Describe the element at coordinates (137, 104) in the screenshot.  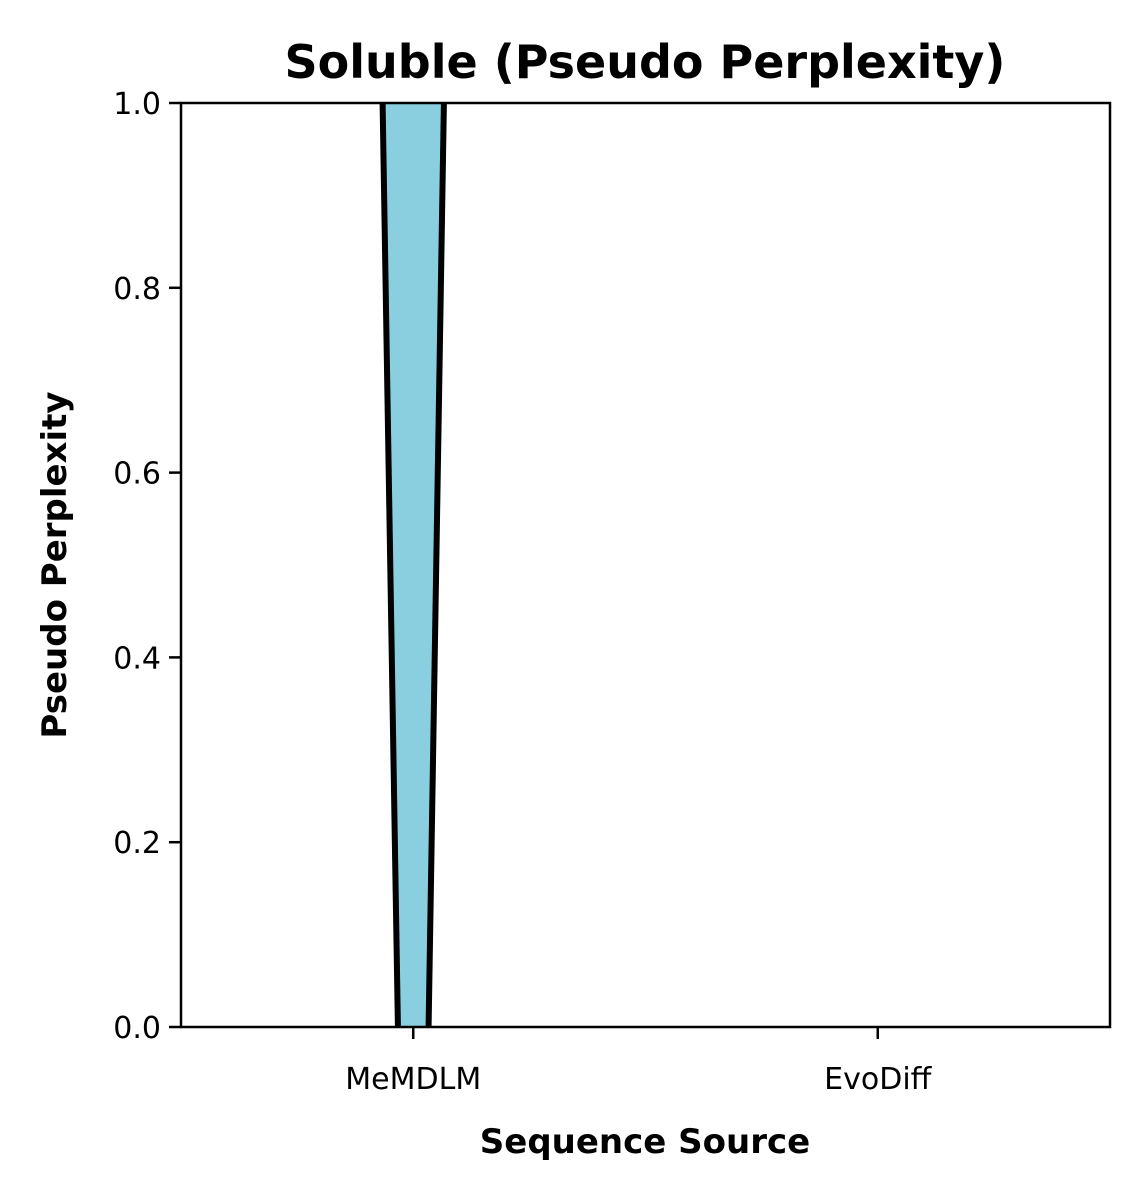
I see `y-tick-label: 1.0` at that location.